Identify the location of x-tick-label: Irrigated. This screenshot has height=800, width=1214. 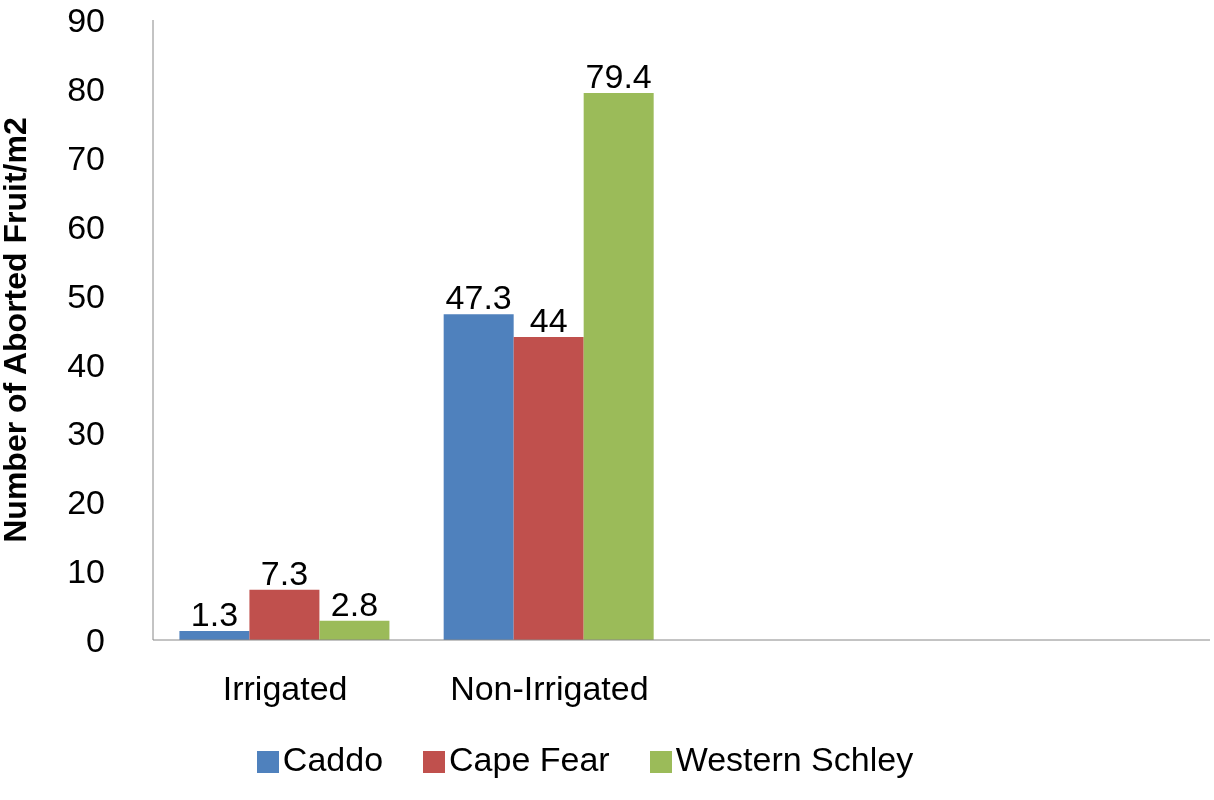
(285, 688).